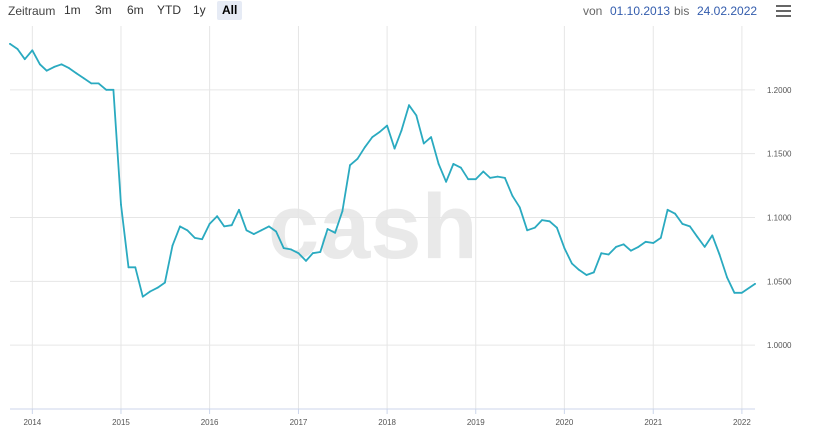 The image size is (830, 437). What do you see at coordinates (230, 10) in the screenshot?
I see `zoom-all-button: All` at bounding box center [230, 10].